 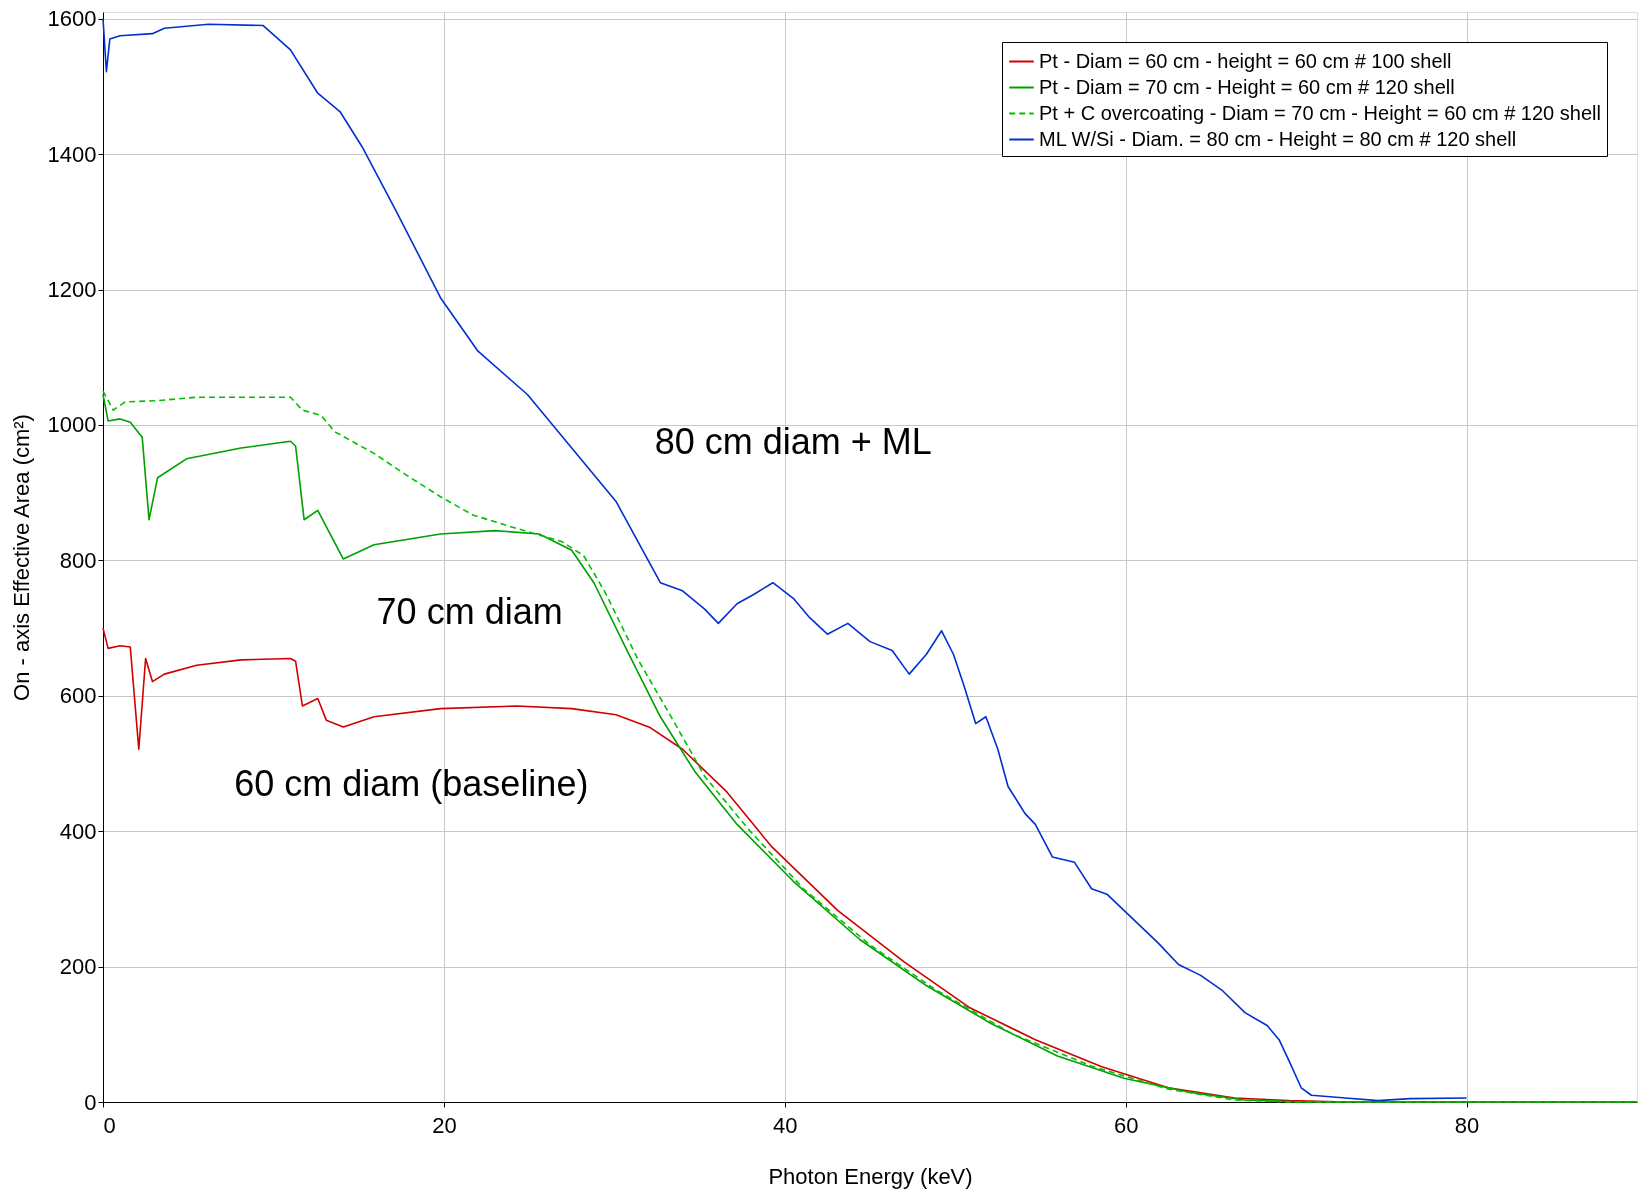 I want to click on x-tick-label: 20, so click(x=444, y=1125).